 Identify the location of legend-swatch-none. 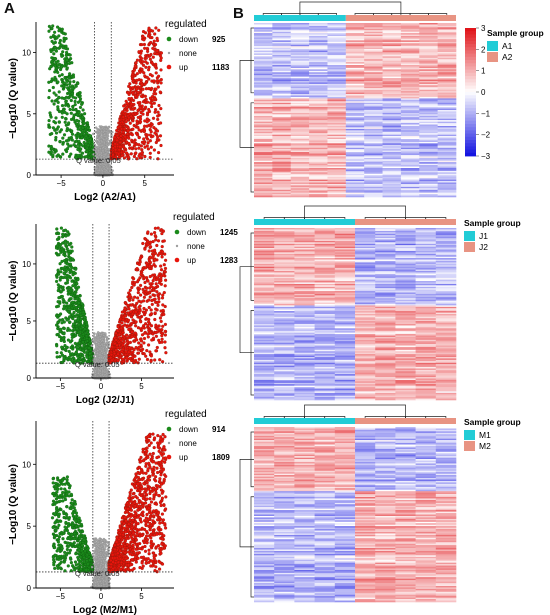
(177, 246).